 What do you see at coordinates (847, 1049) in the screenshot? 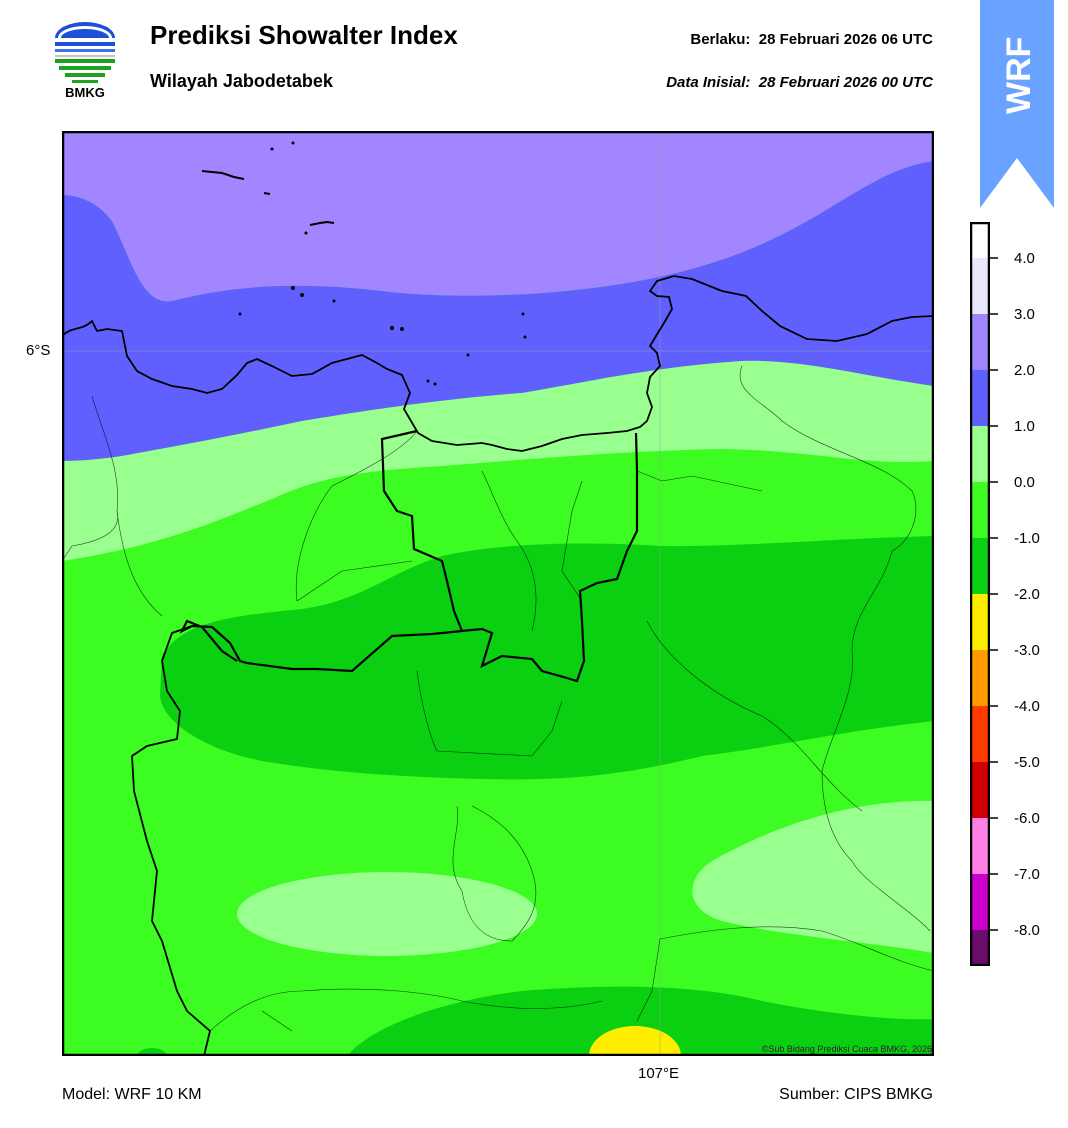
I see `copyright-text: ©Sub Bidang Prediksi Cuaca BMKG, 2026` at bounding box center [847, 1049].